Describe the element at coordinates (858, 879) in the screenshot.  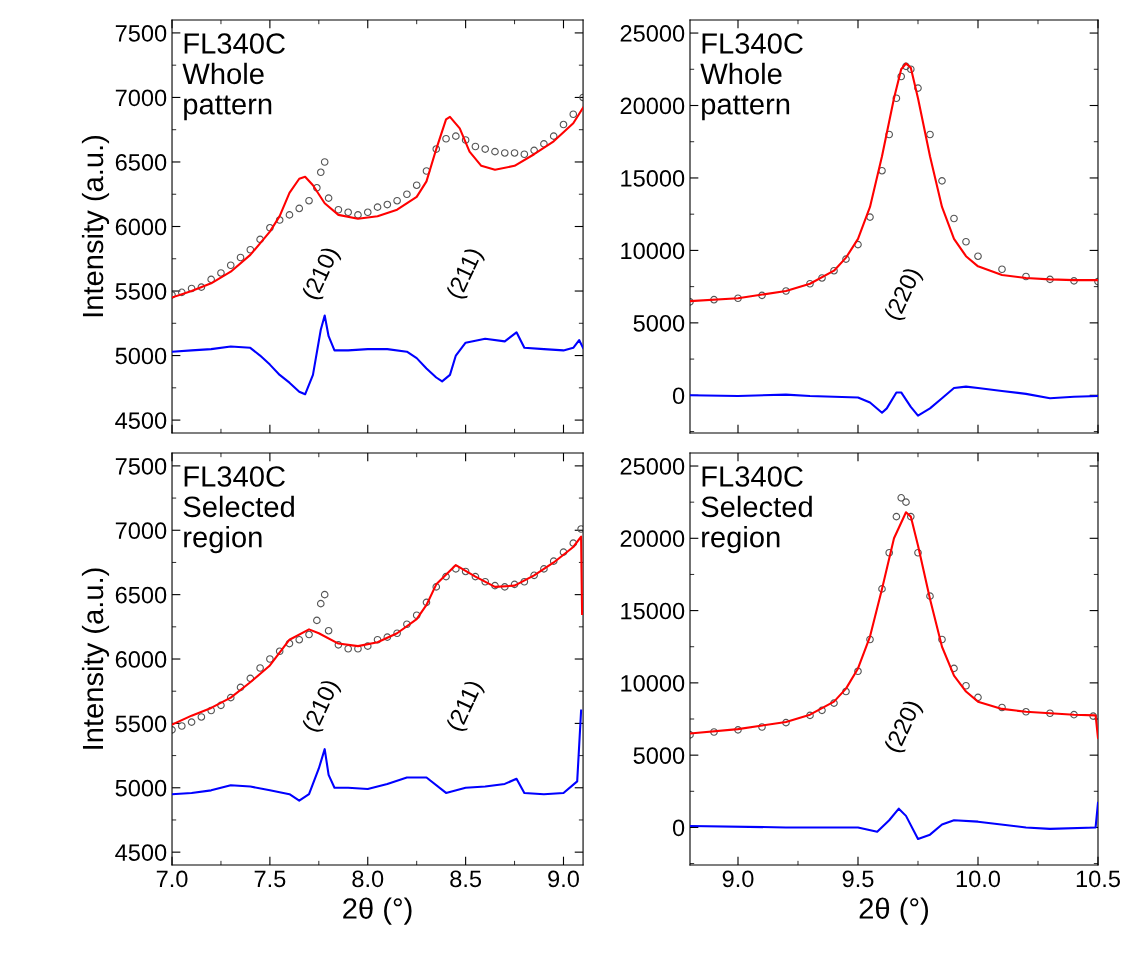
I see `x-tick-label: 9.5` at that location.